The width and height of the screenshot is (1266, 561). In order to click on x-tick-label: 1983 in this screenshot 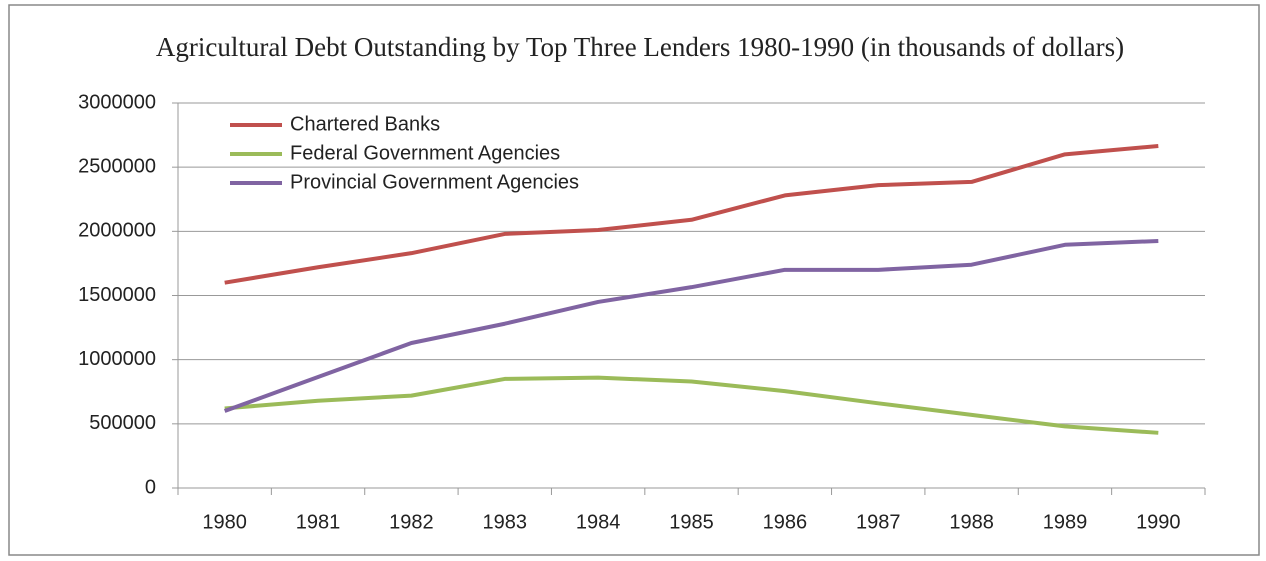, I will do `click(505, 522)`.